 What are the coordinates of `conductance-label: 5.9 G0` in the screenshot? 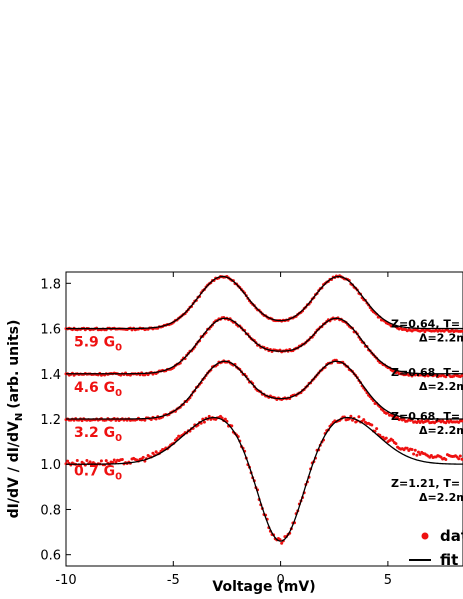 It's located at (98, 344).